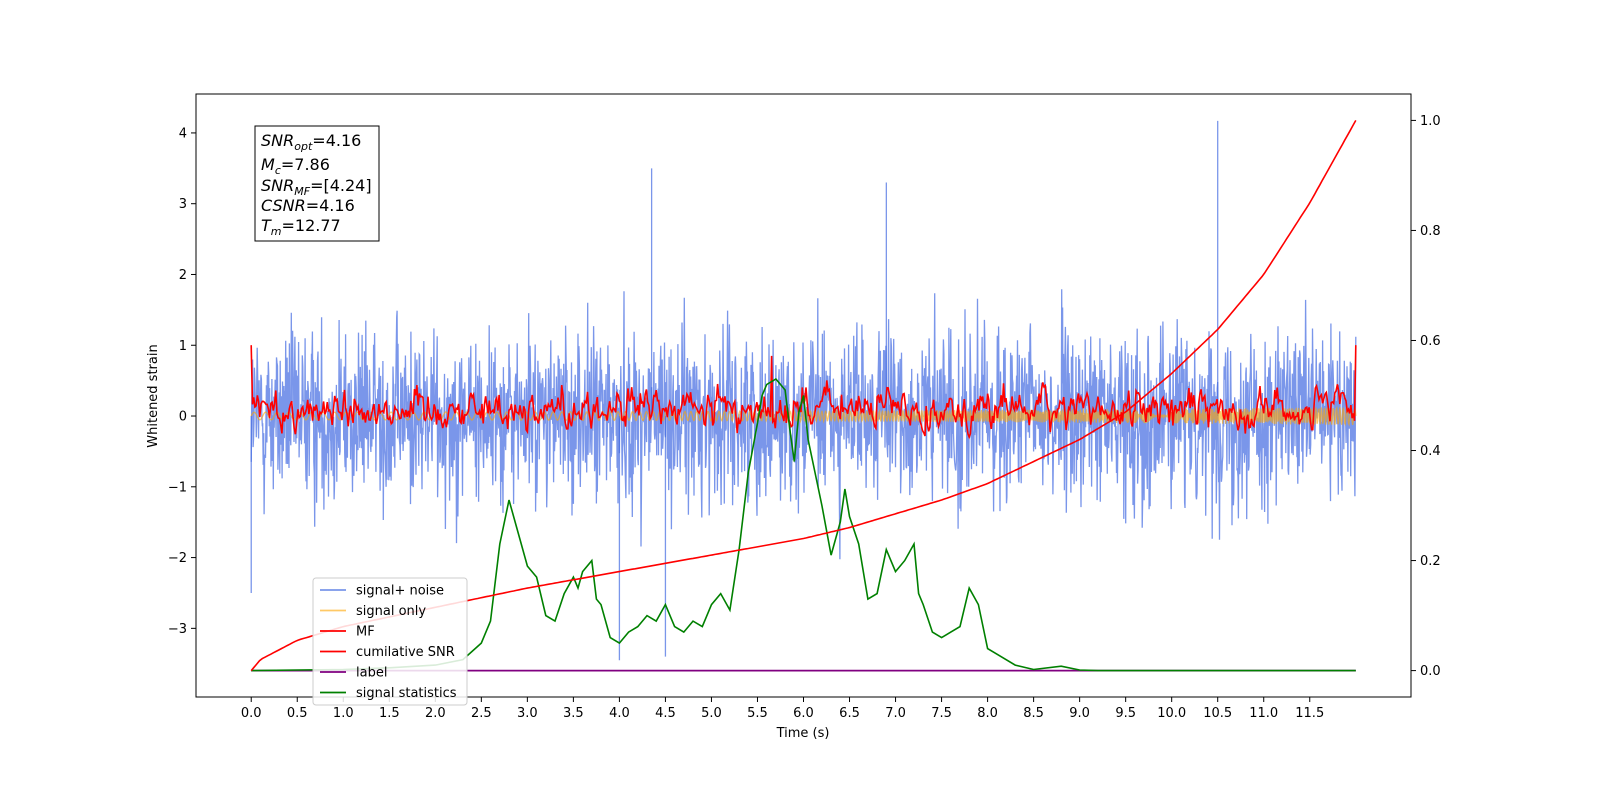  I want to click on left-y-tick-label: −2, so click(177, 558).